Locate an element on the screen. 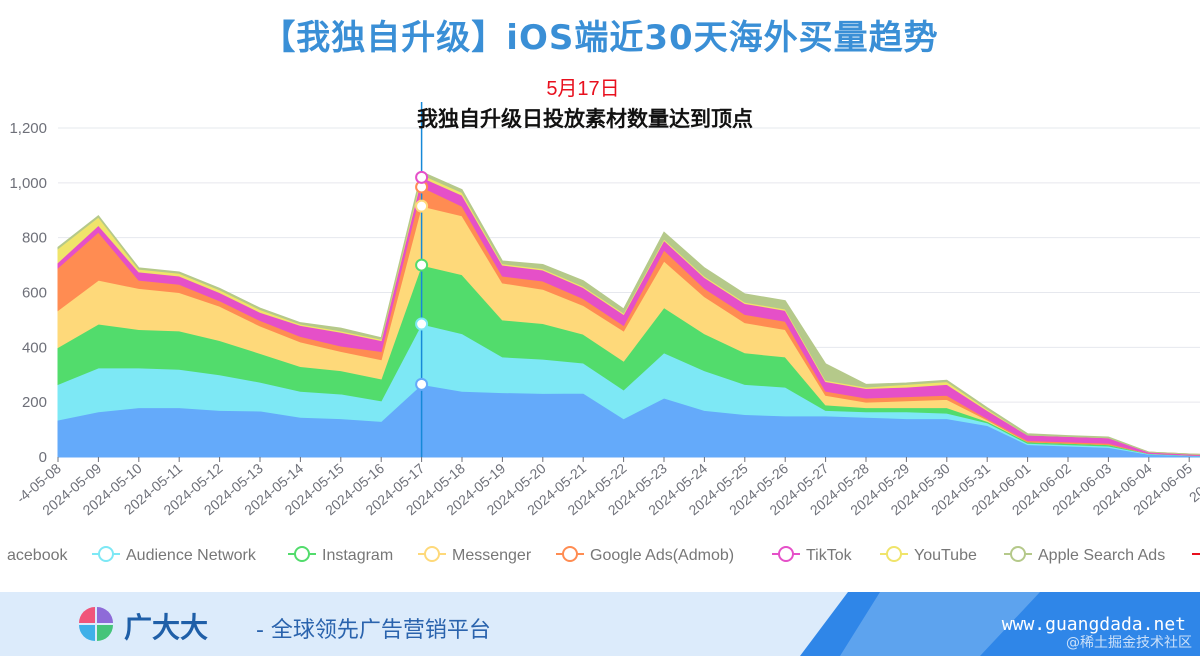  y-tick-label: 1,000 is located at coordinates (28, 183).